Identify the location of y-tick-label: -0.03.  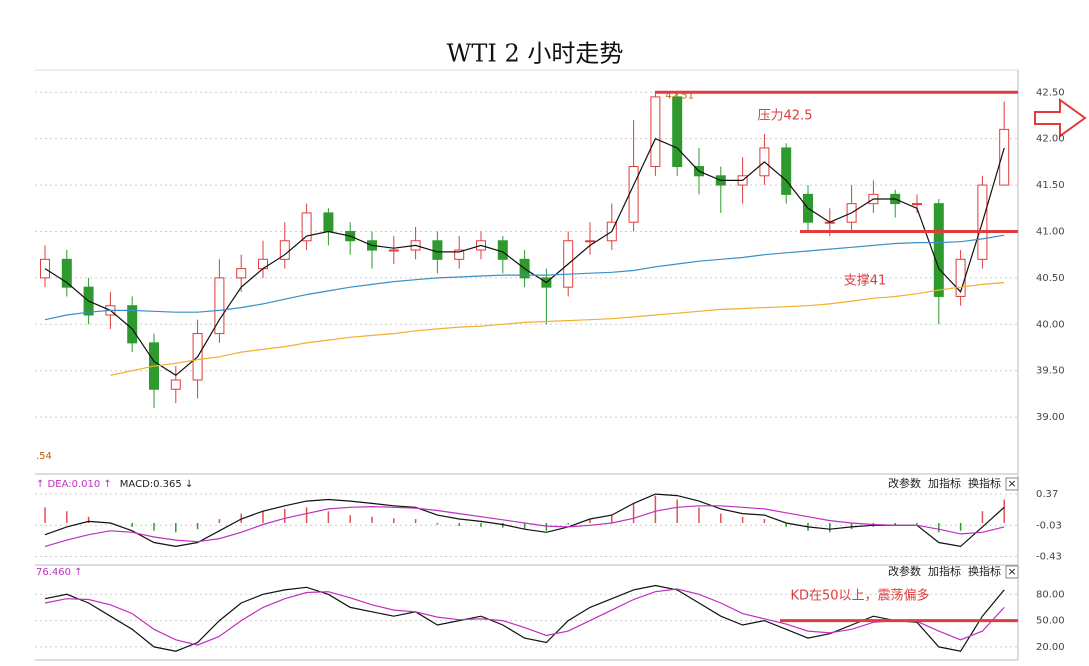
(1049, 525).